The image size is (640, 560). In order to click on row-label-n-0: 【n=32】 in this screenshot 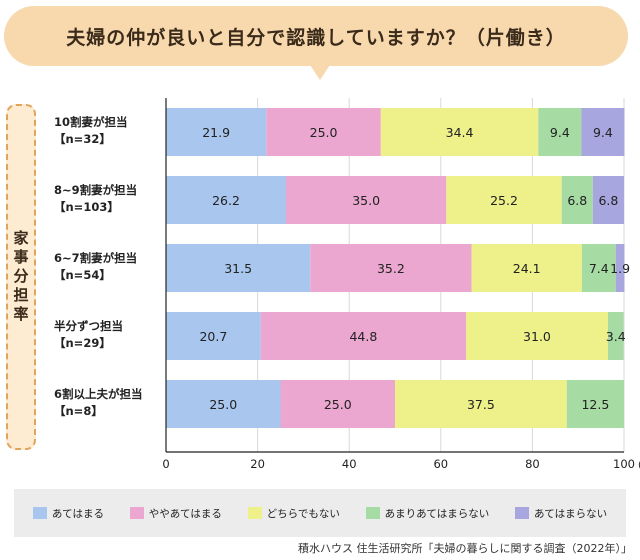, I will do `click(82, 139)`.